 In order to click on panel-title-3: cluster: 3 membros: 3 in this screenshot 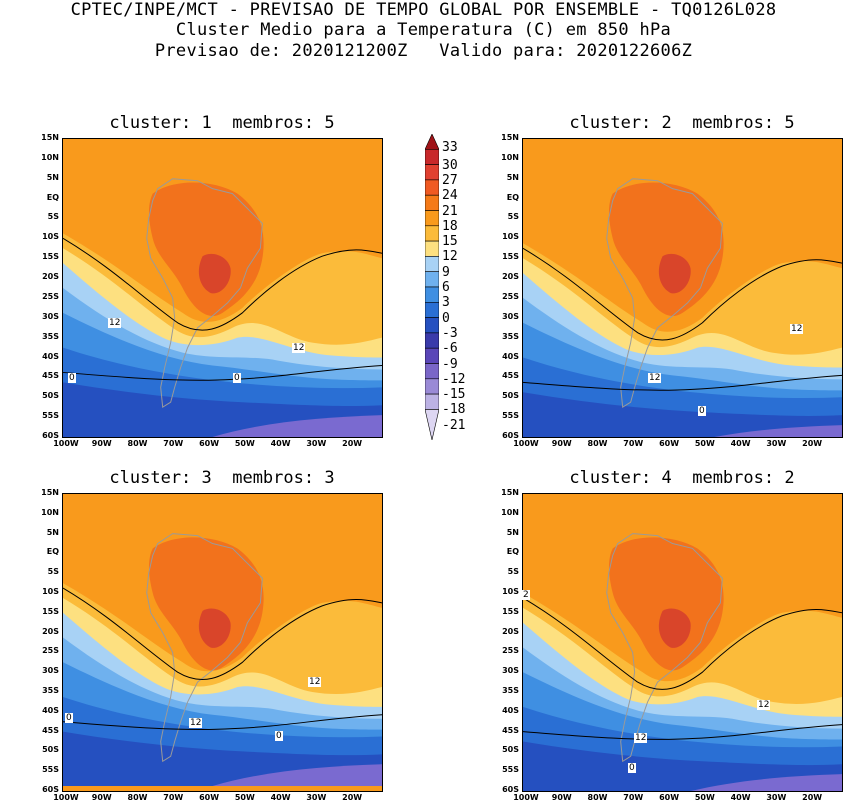, I will do `click(222, 478)`.